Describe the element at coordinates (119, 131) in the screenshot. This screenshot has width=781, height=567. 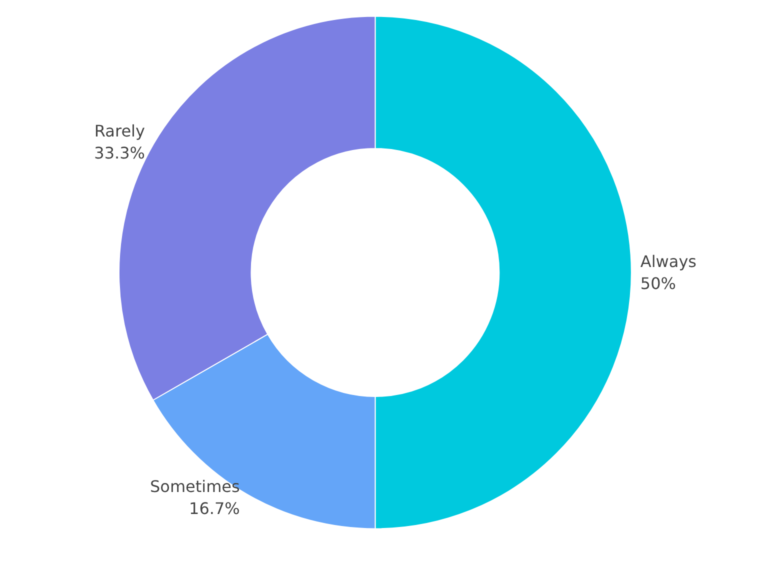
I see `slice-label: Rarely` at that location.